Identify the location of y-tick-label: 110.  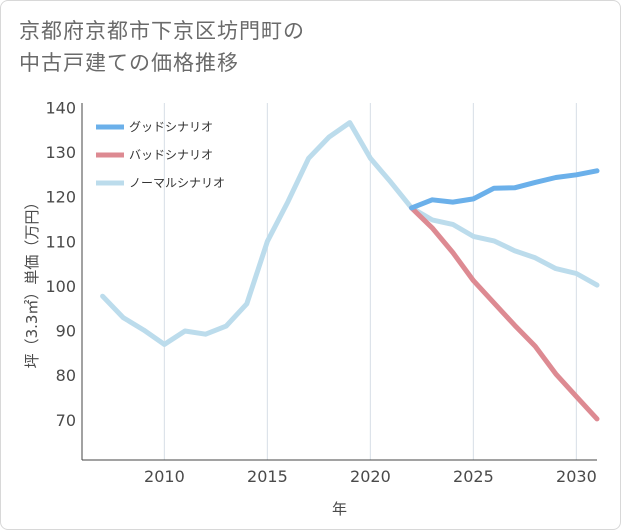
(60, 241).